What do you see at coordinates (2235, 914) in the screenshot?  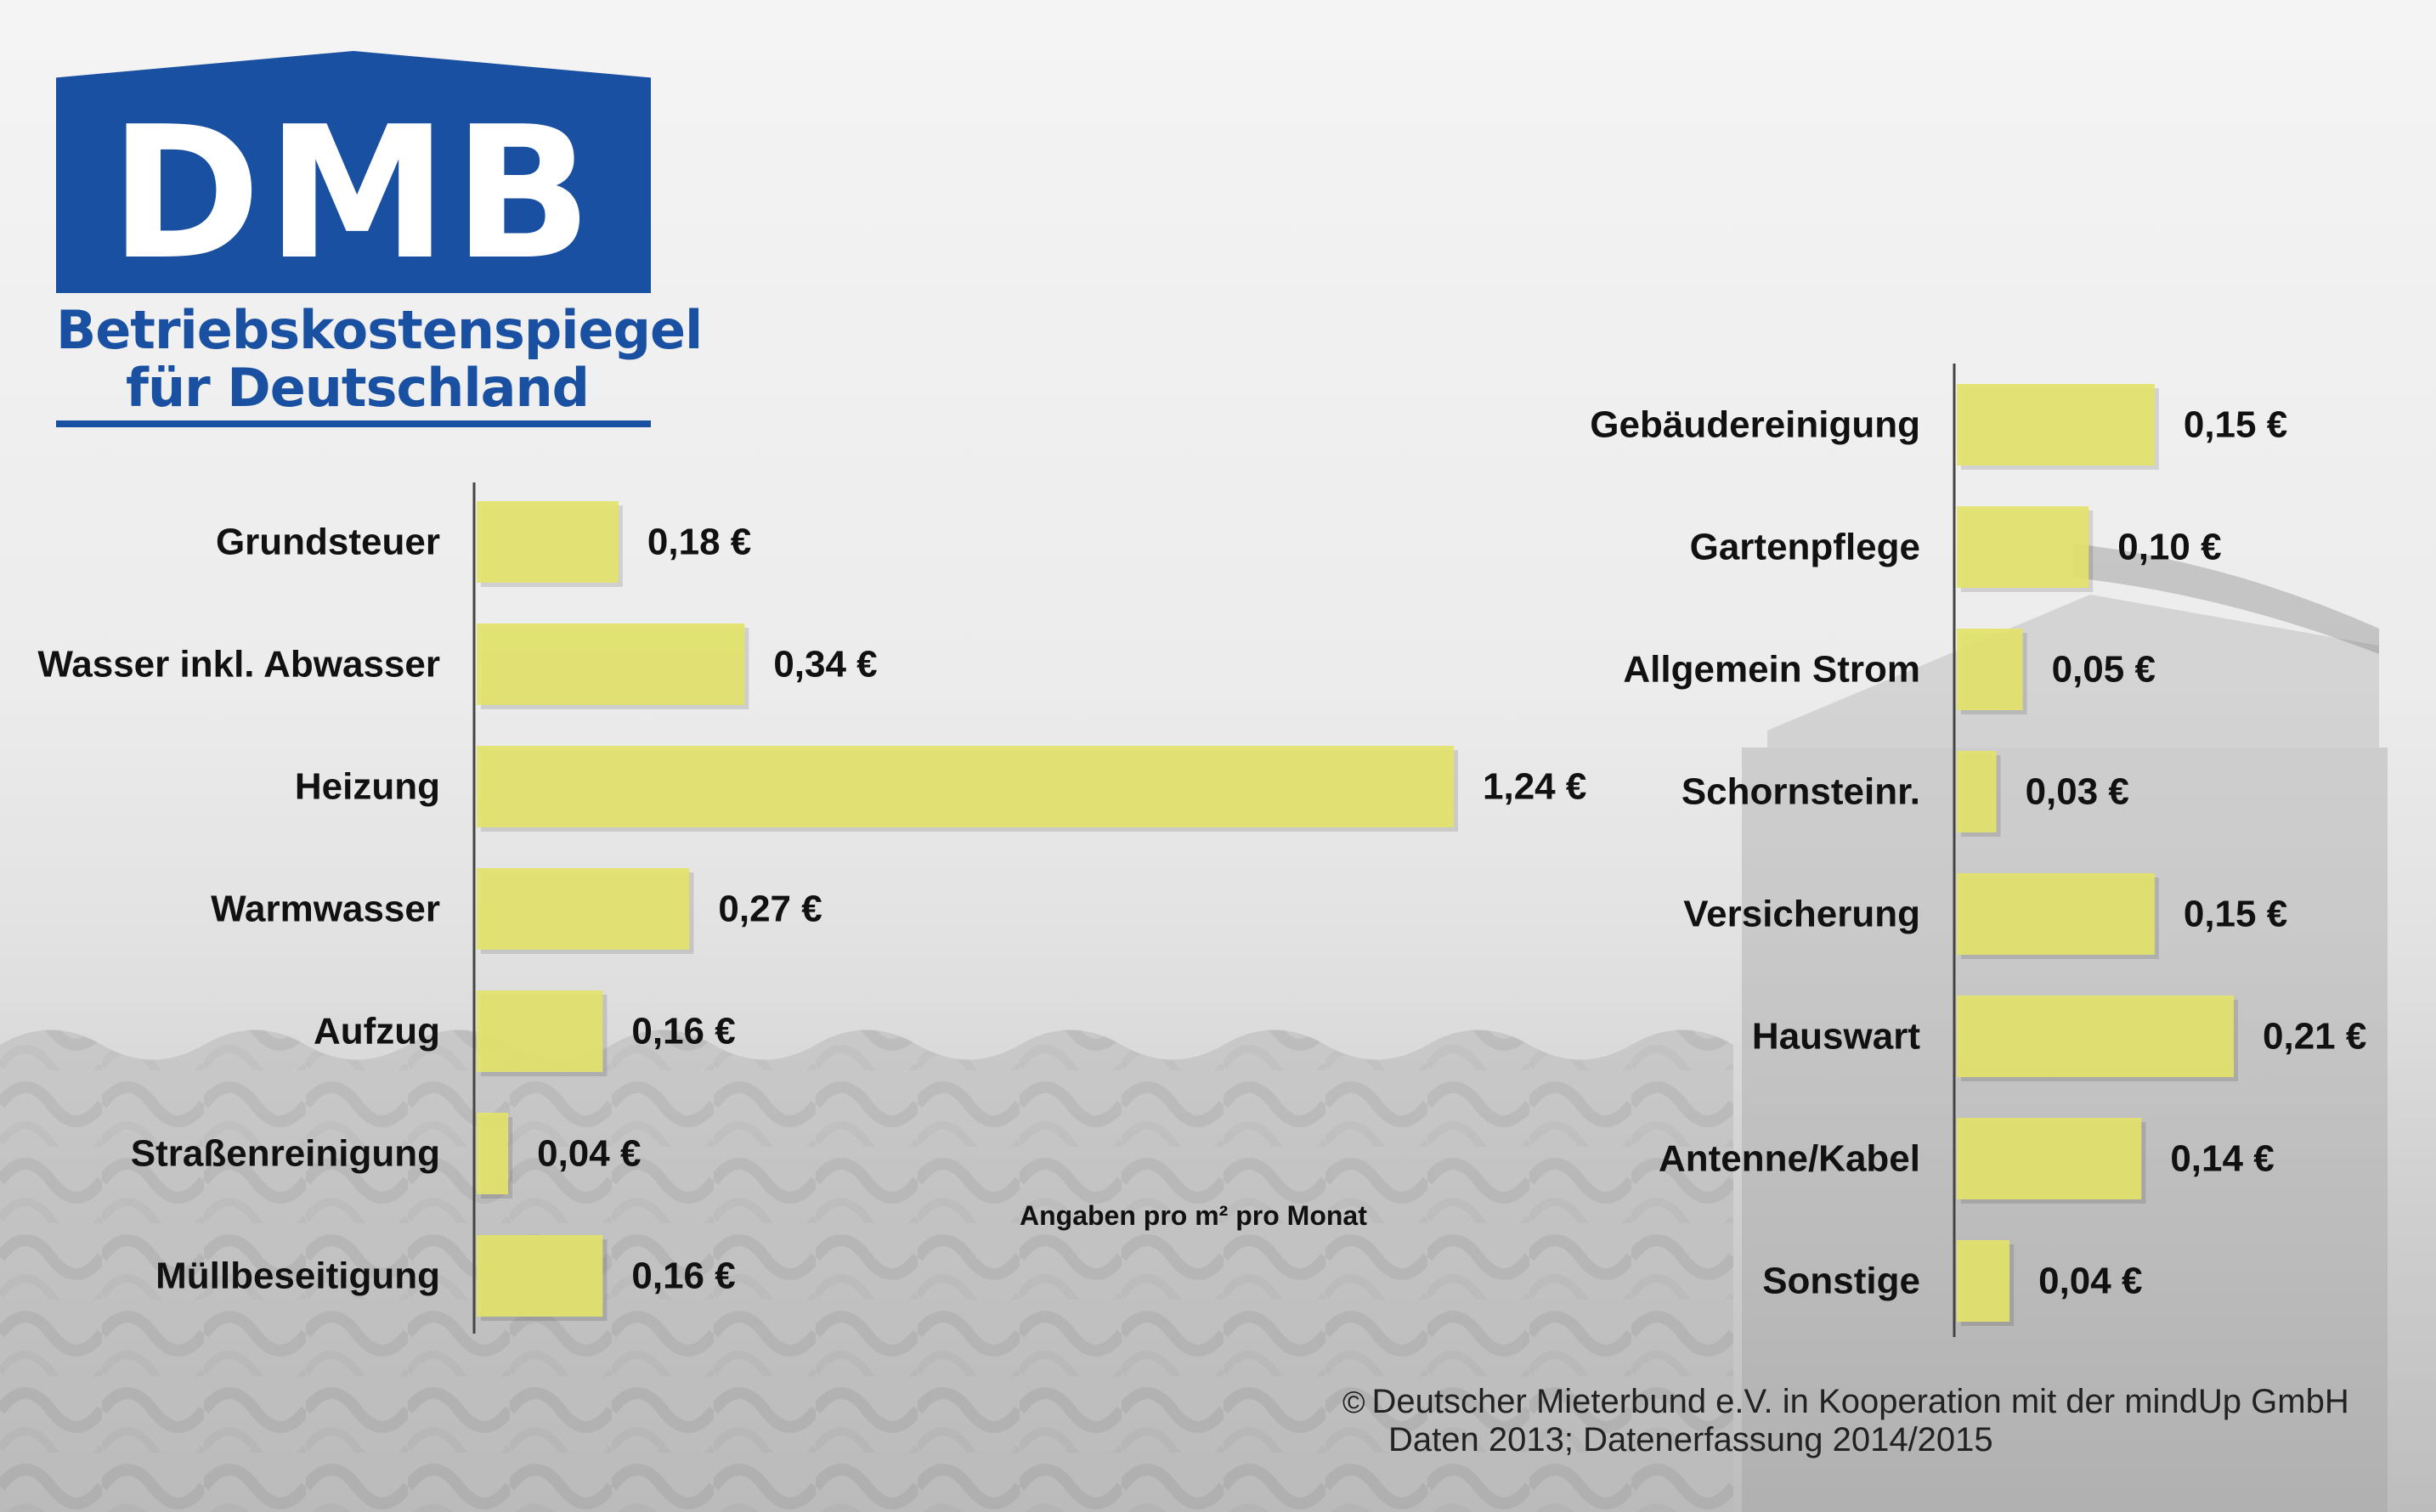 I see `value-label-right-4: 0,15 €` at bounding box center [2235, 914].